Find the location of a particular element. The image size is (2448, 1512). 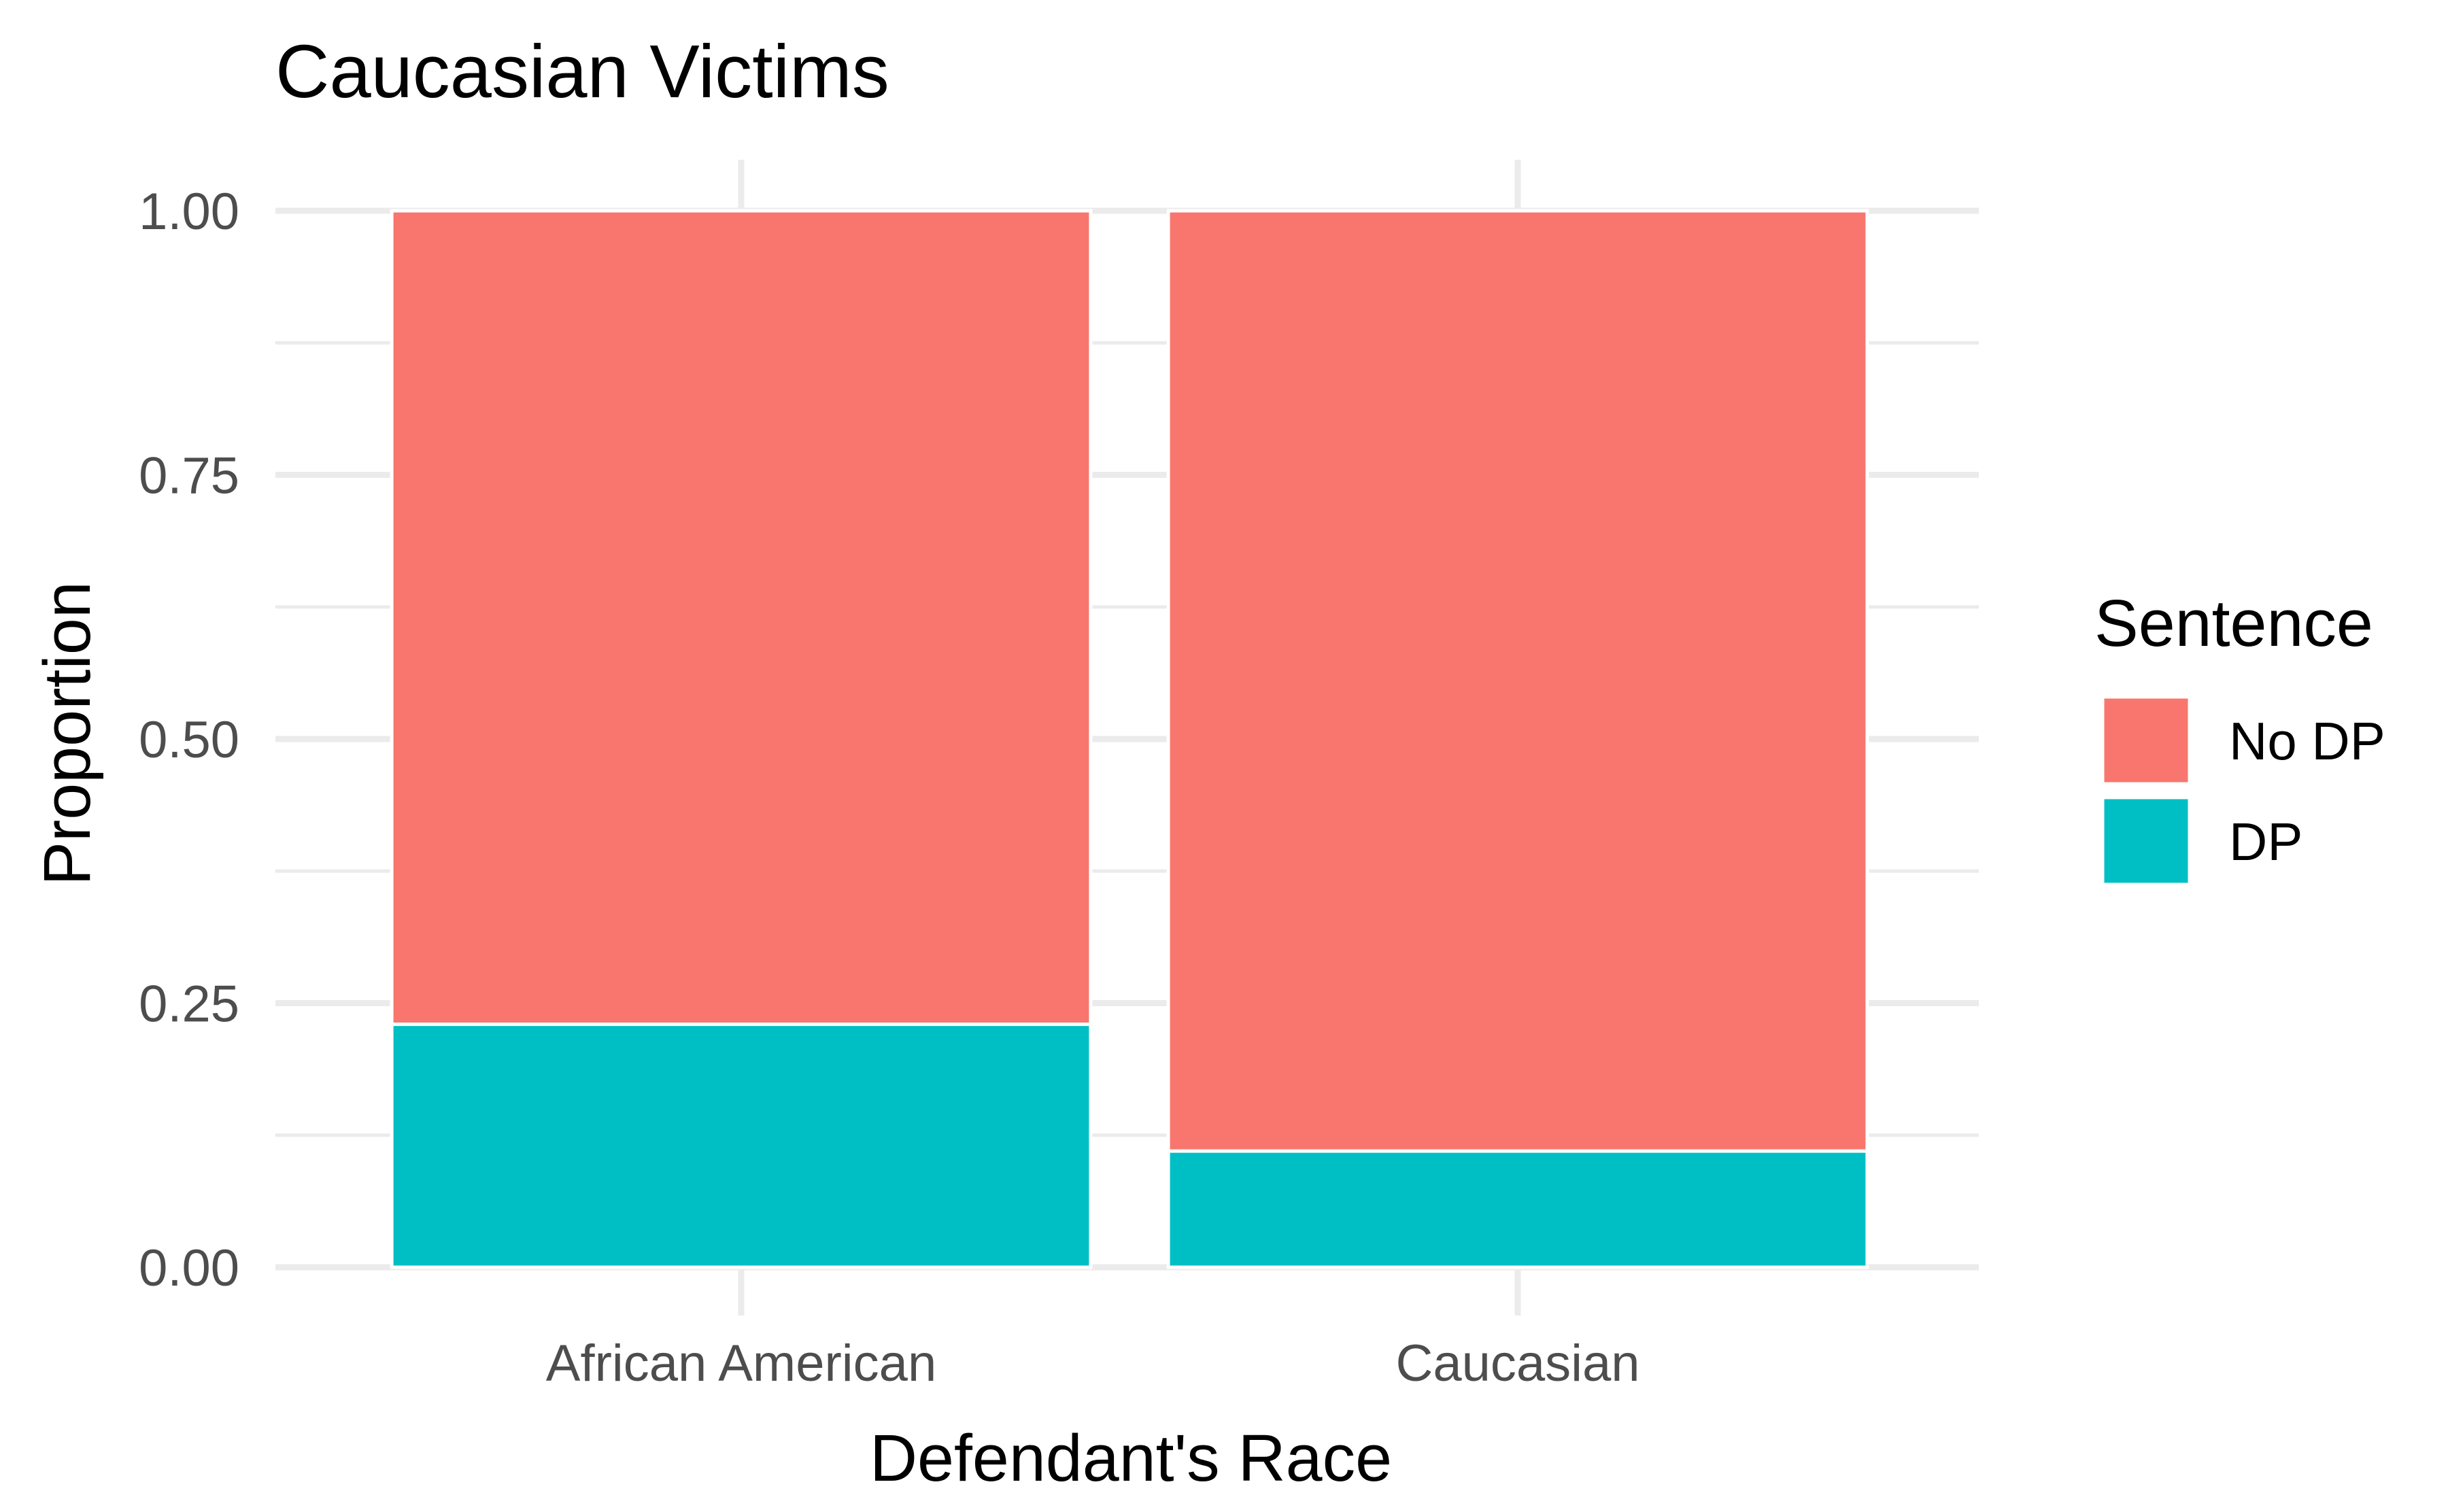

legend-label-dp: DP is located at coordinates (2266, 842).